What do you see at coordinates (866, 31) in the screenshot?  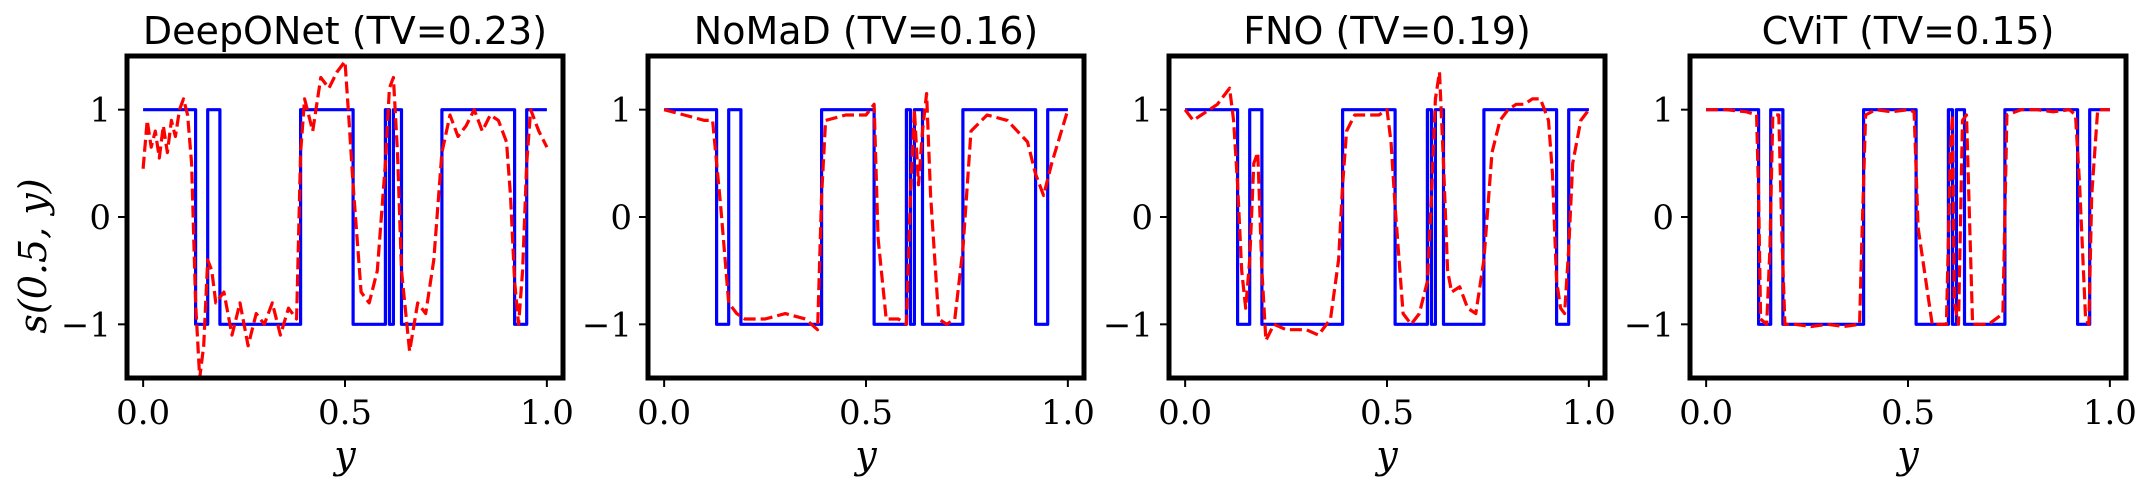 I see `subplot-title-nomad: NoMaD (TV=0.16)` at bounding box center [866, 31].